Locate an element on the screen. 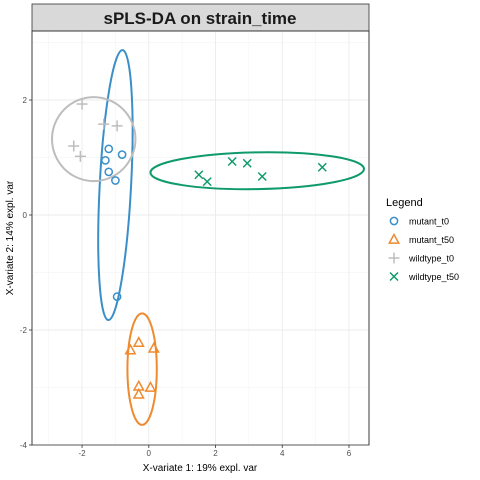  y-axis-title: X-variate 2: 14% expl. var is located at coordinates (10, 237).